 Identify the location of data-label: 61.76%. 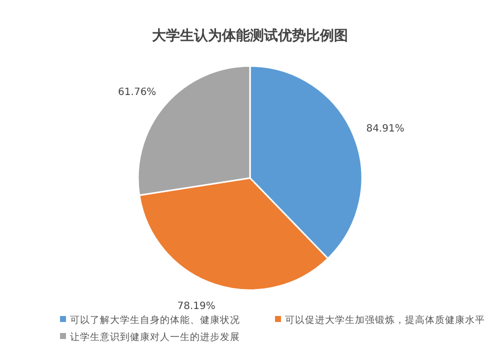
(137, 92).